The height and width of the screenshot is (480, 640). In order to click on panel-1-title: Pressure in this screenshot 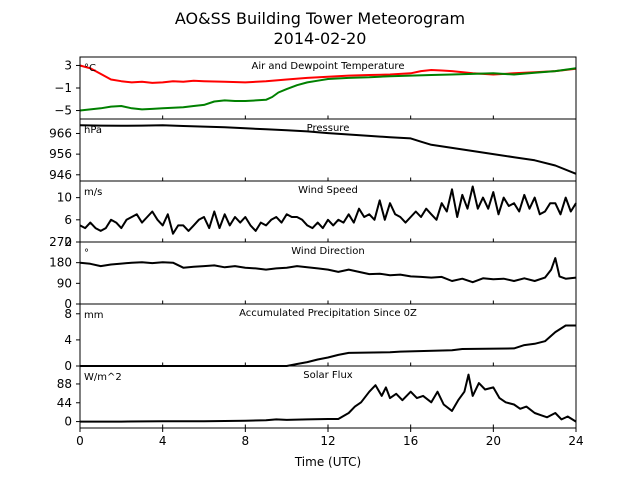, I will do `click(328, 128)`.